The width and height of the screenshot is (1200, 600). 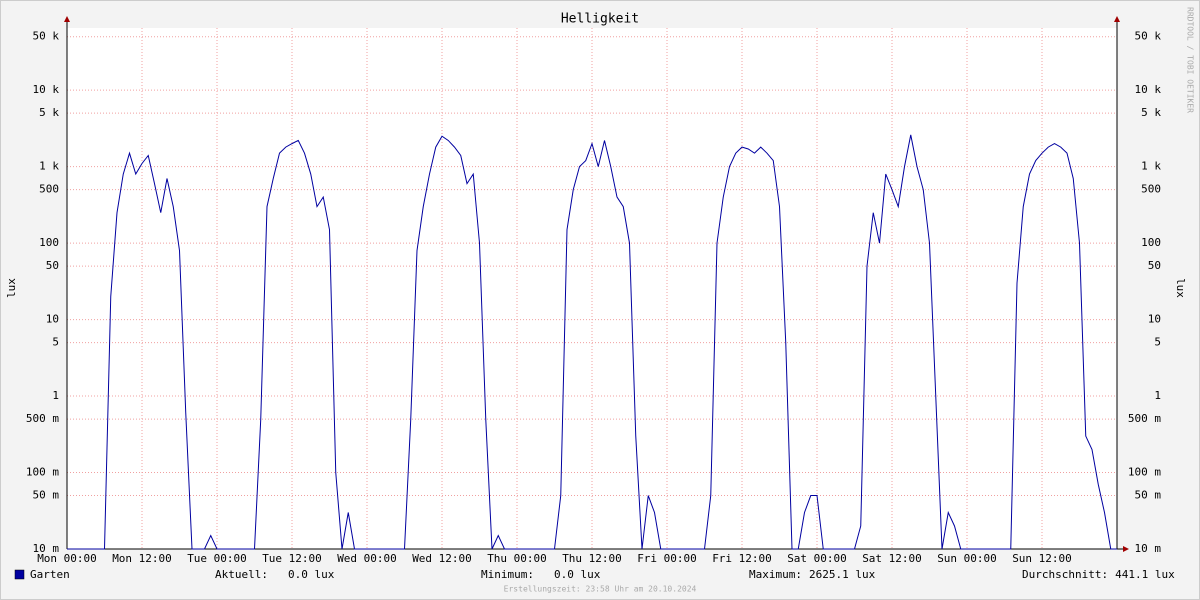 I want to click on x-tick-label: Wed 12:00, so click(x=442, y=558).